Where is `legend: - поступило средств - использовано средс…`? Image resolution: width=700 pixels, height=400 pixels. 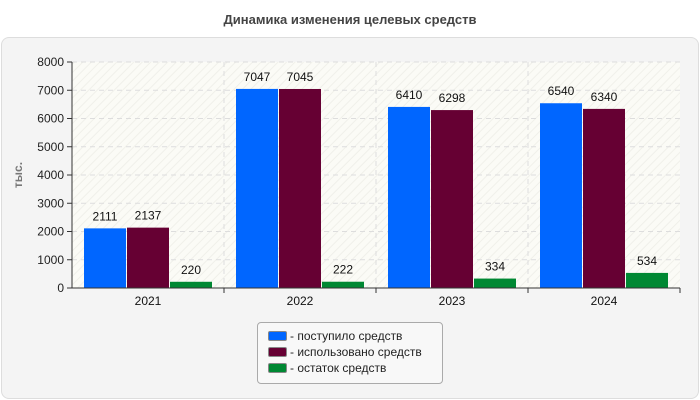 legend: - поступило средств - использовано средс… is located at coordinates (350, 353).